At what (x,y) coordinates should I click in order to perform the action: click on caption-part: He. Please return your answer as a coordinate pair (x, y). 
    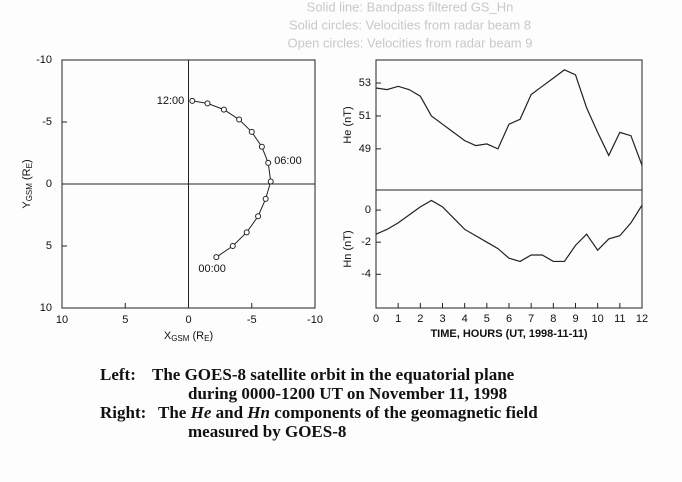
    Looking at the image, I should click on (201, 412).